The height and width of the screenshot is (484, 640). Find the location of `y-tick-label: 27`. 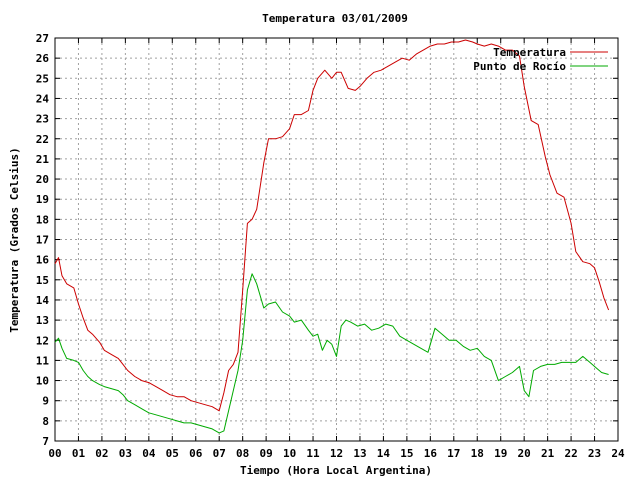

y-tick-label: 27 is located at coordinates (42, 38).